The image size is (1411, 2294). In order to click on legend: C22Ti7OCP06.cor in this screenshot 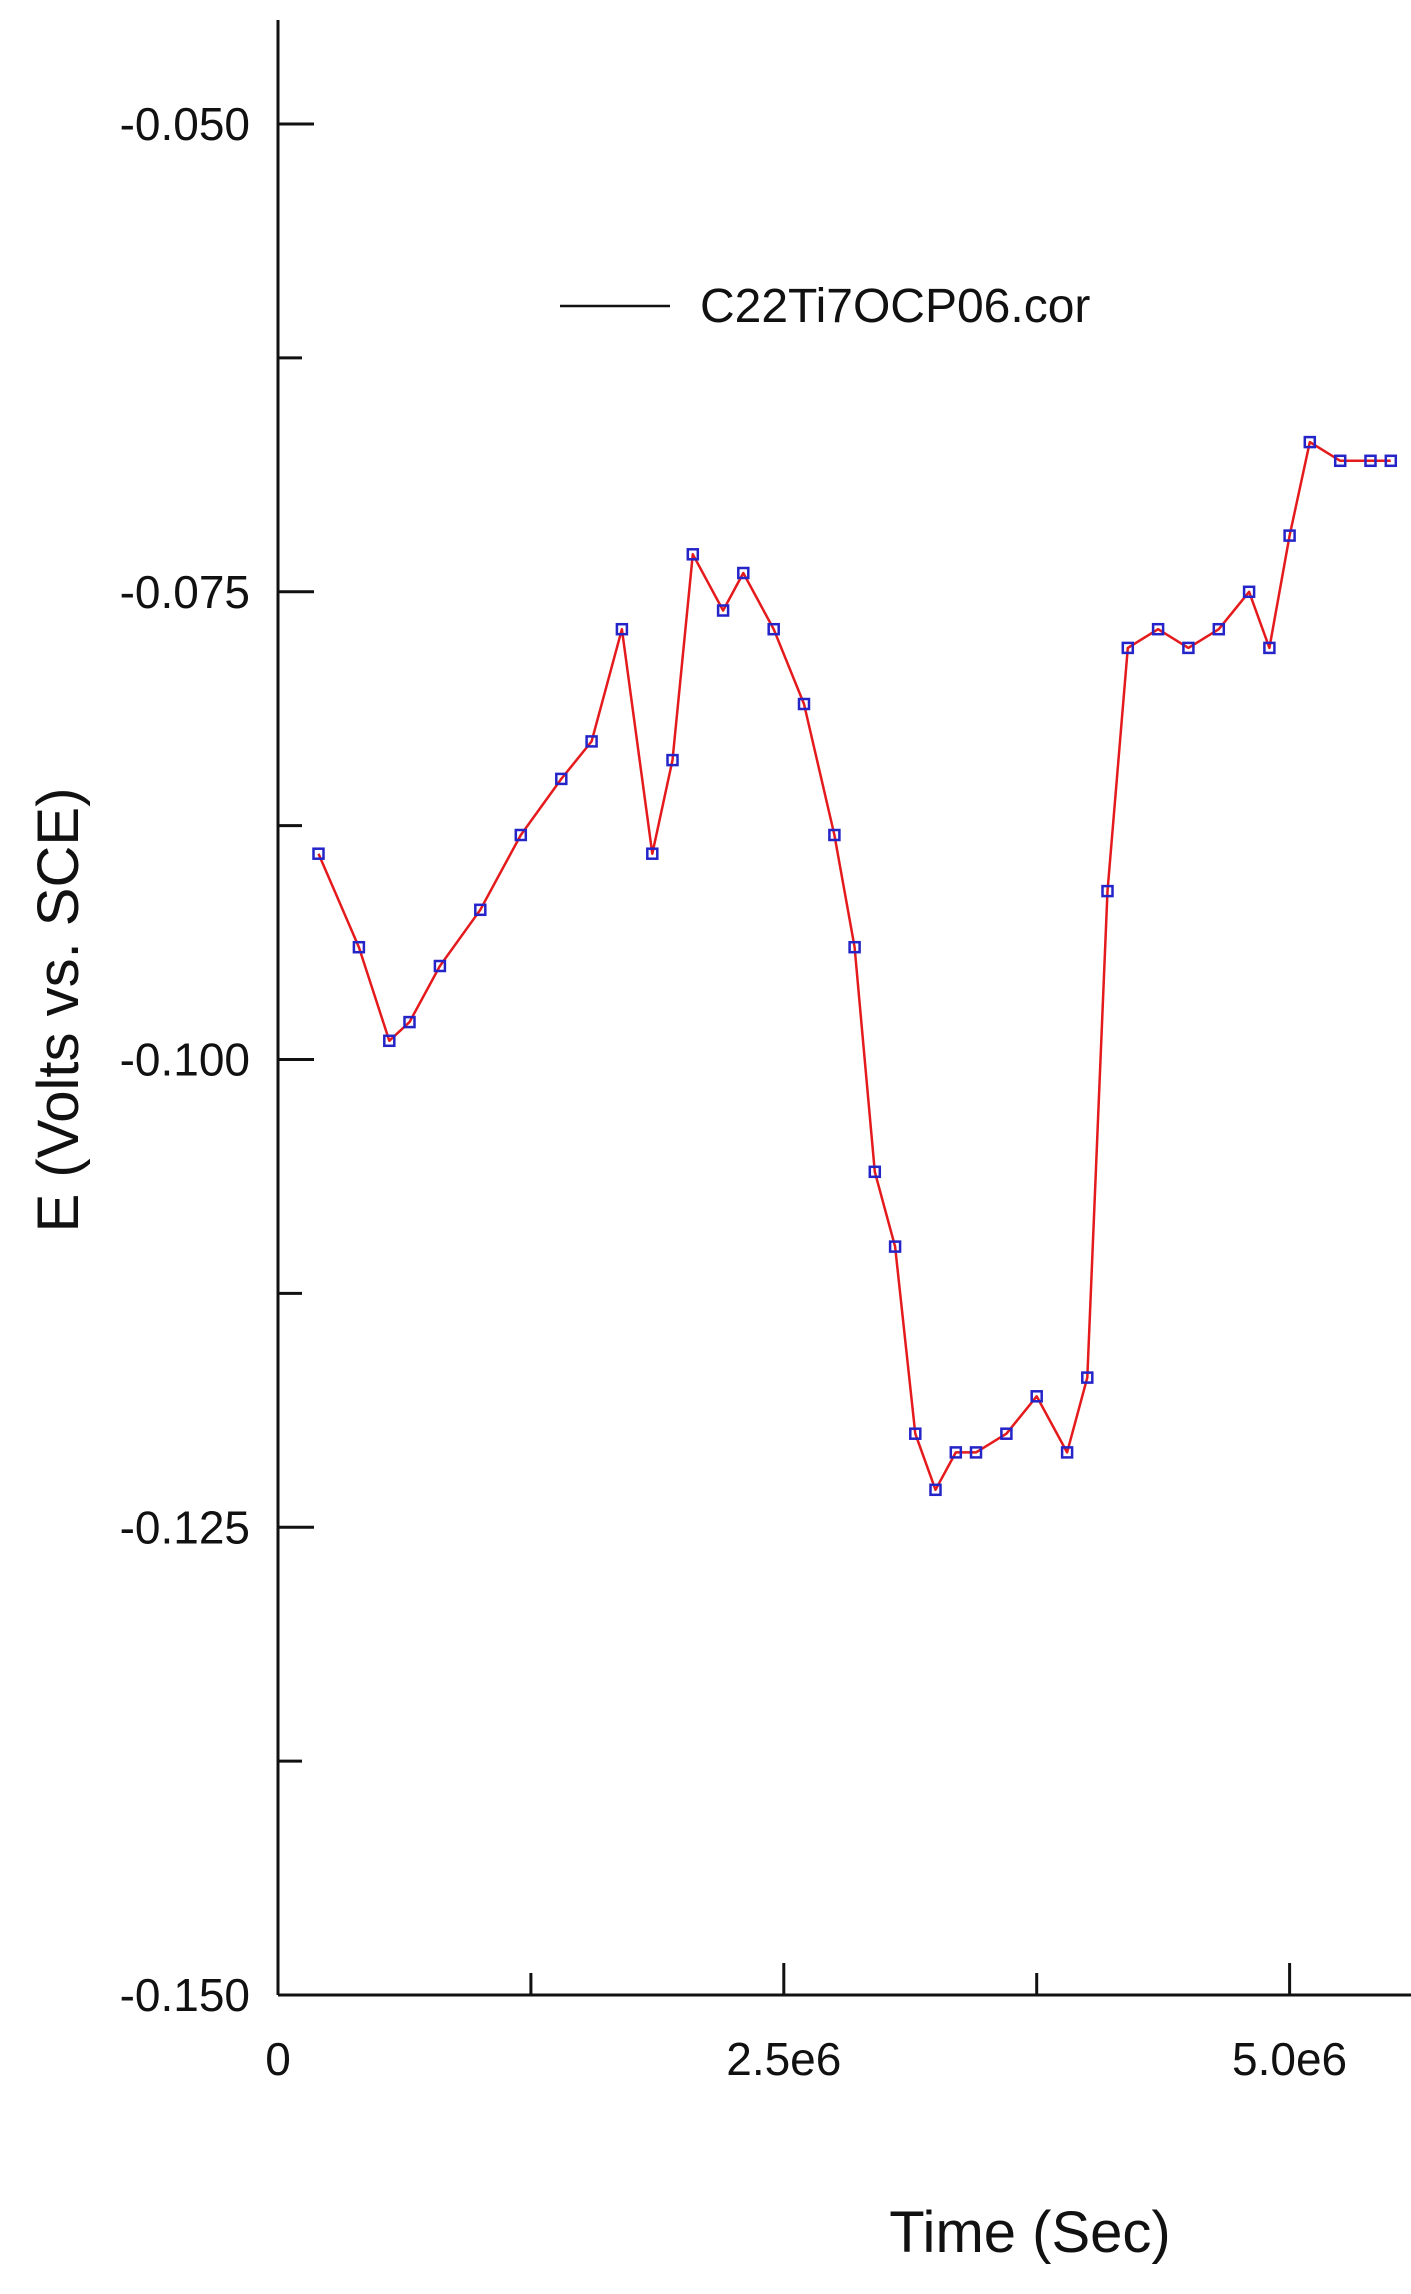, I will do `click(825, 306)`.